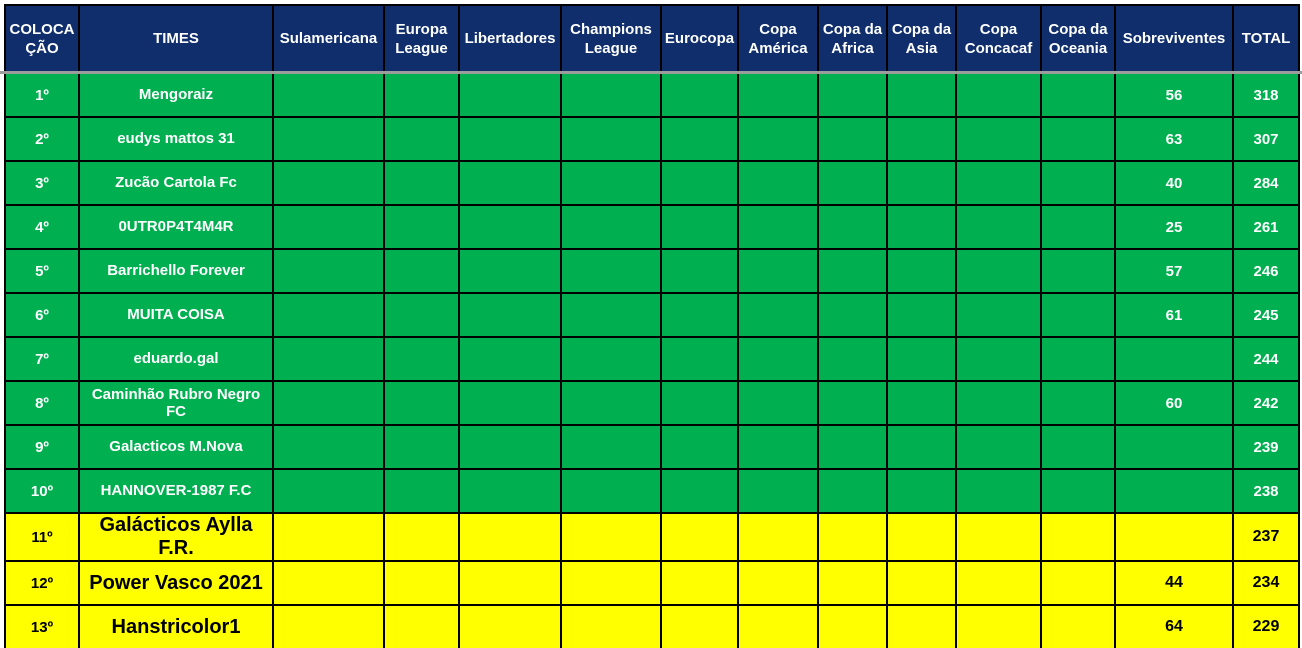 The width and height of the screenshot is (1302, 648). Describe the element at coordinates (176, 537) in the screenshot. I see `team-cell: Galácticos Aylla F.R.` at that location.